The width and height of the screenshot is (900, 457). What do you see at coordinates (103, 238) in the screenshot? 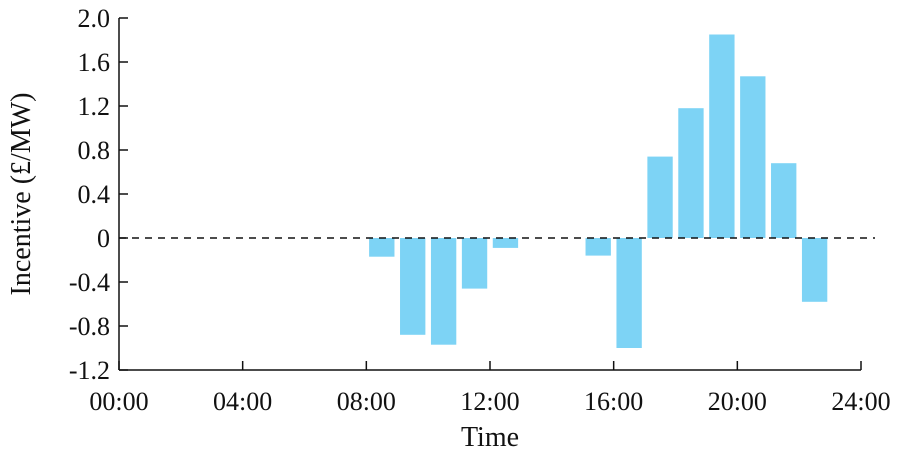
I see `y-tick-label: 0` at bounding box center [103, 238].